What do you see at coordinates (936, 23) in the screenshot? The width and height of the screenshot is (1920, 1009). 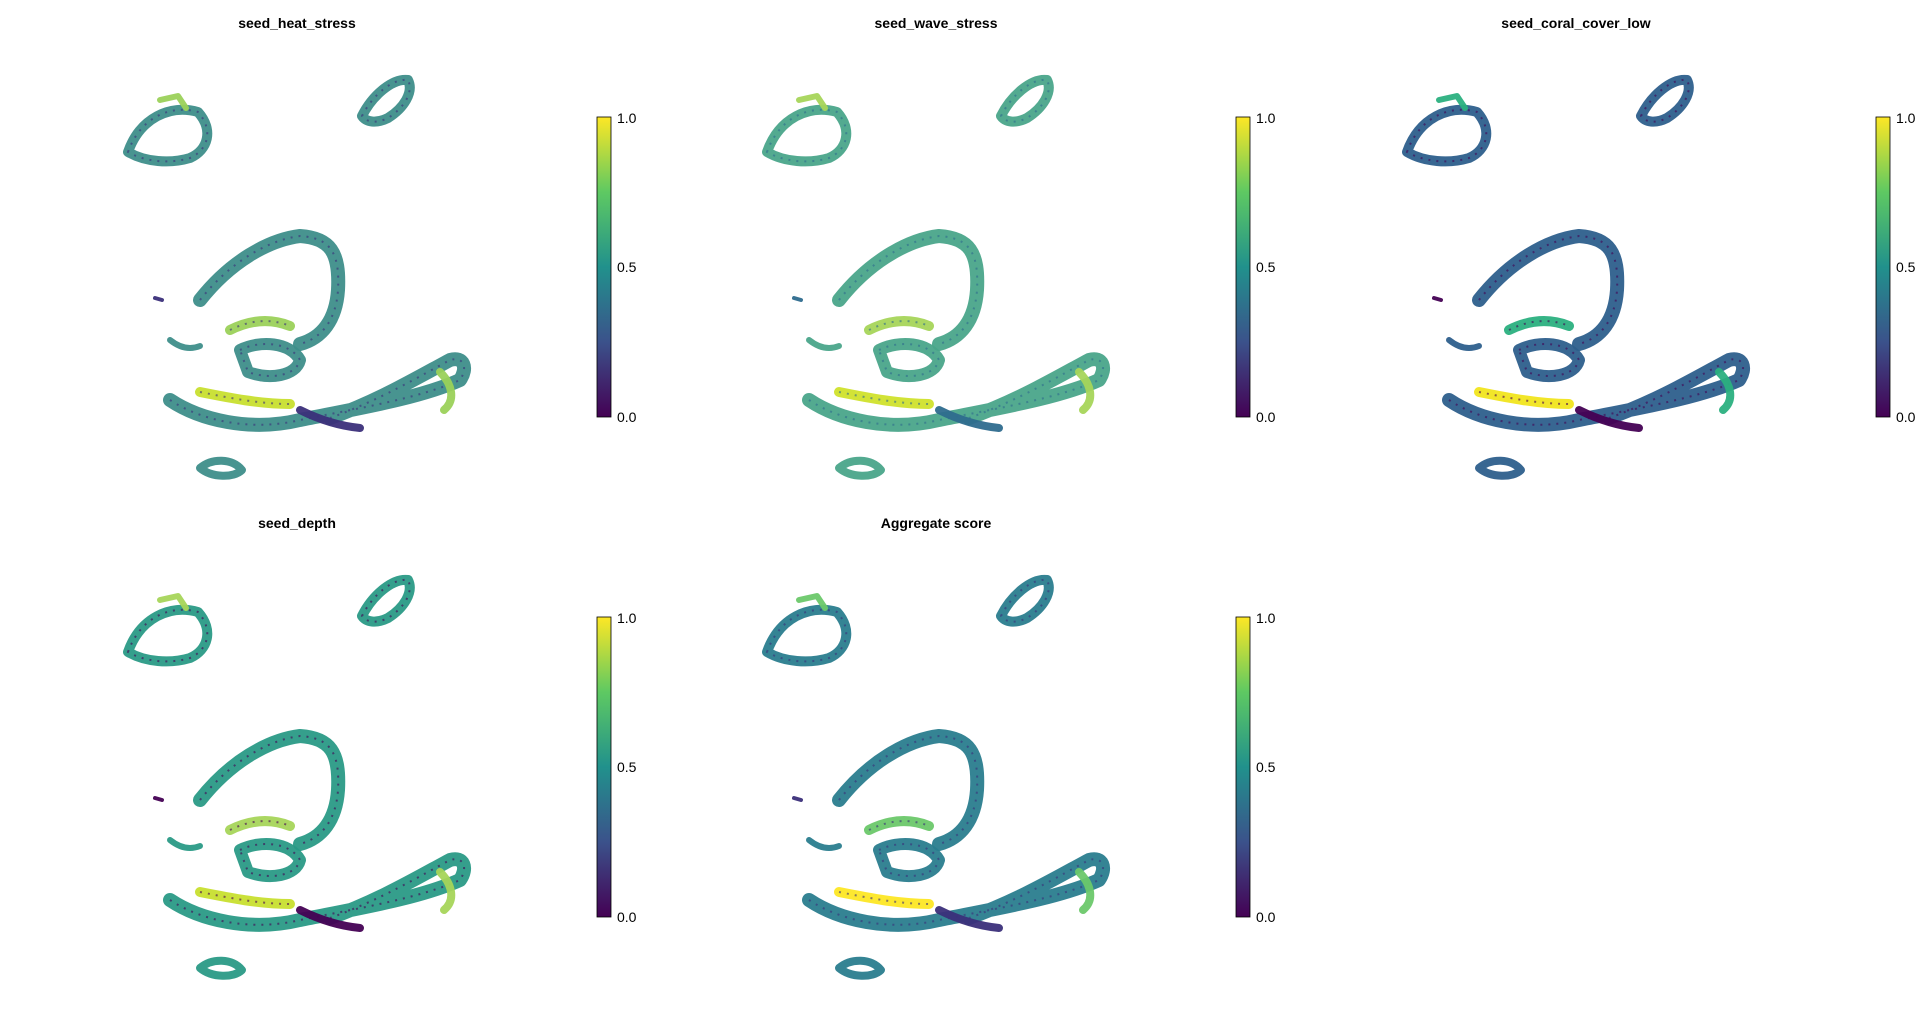 I see `panel-title: seed_wave_stress` at bounding box center [936, 23].